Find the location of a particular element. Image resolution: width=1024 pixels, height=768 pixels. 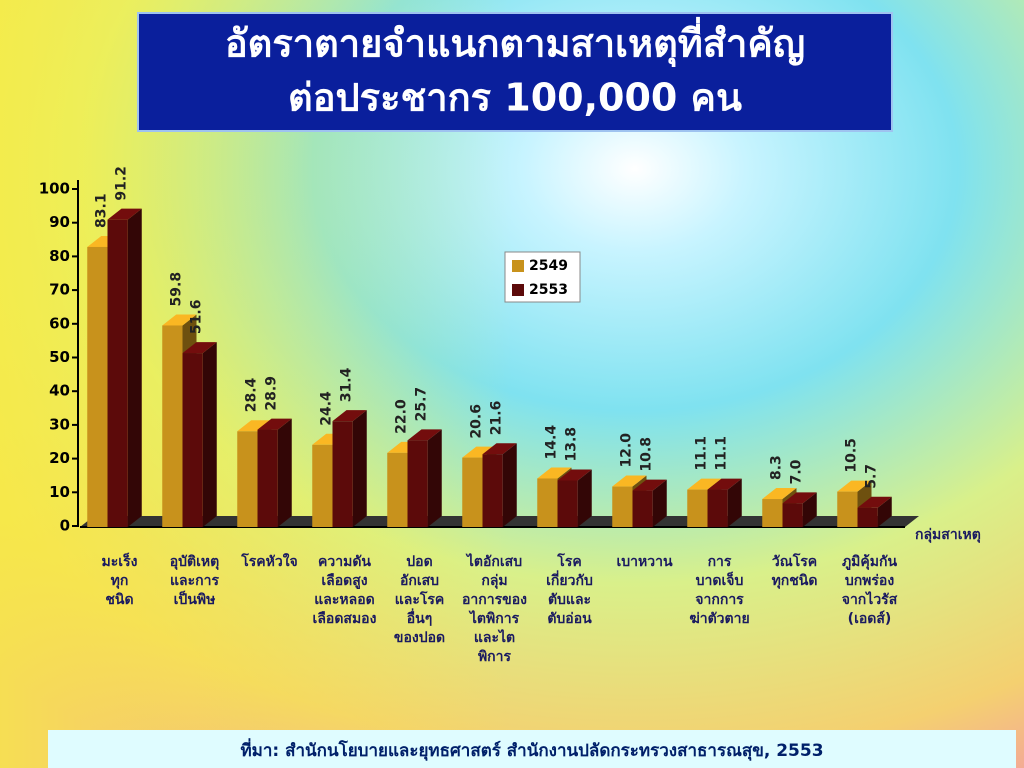

x-tick-label: พิการ is located at coordinates (495, 657).